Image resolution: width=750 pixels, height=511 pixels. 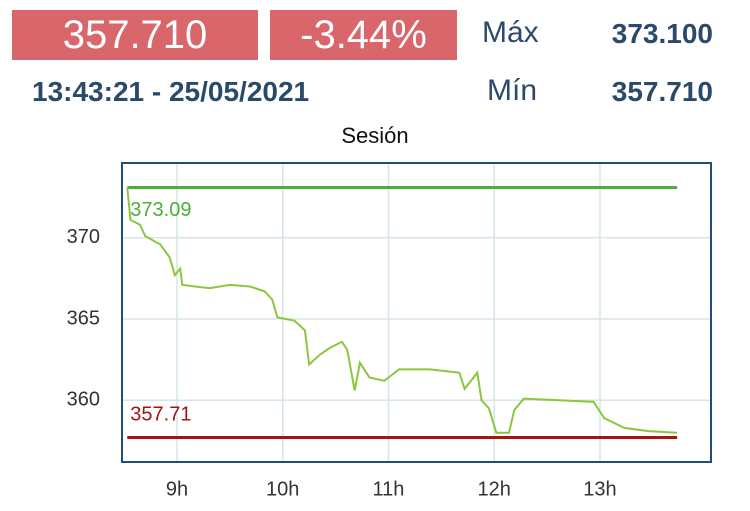 I want to click on timestamp: 13:43:21 - 25/05/2021, so click(x=171, y=91).